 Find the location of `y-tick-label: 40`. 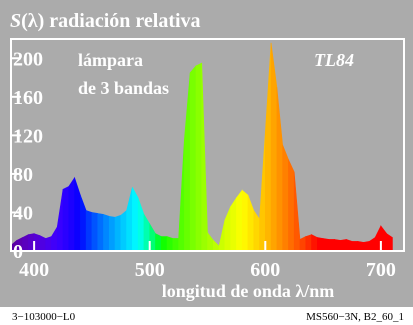

y-tick-label: 40 is located at coordinates (23, 213).